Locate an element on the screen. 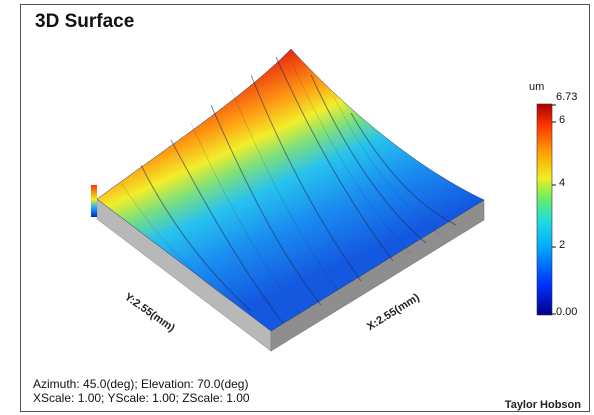 This screenshot has width=594, height=415. brand-label: Taylor Hobson is located at coordinates (542, 405).